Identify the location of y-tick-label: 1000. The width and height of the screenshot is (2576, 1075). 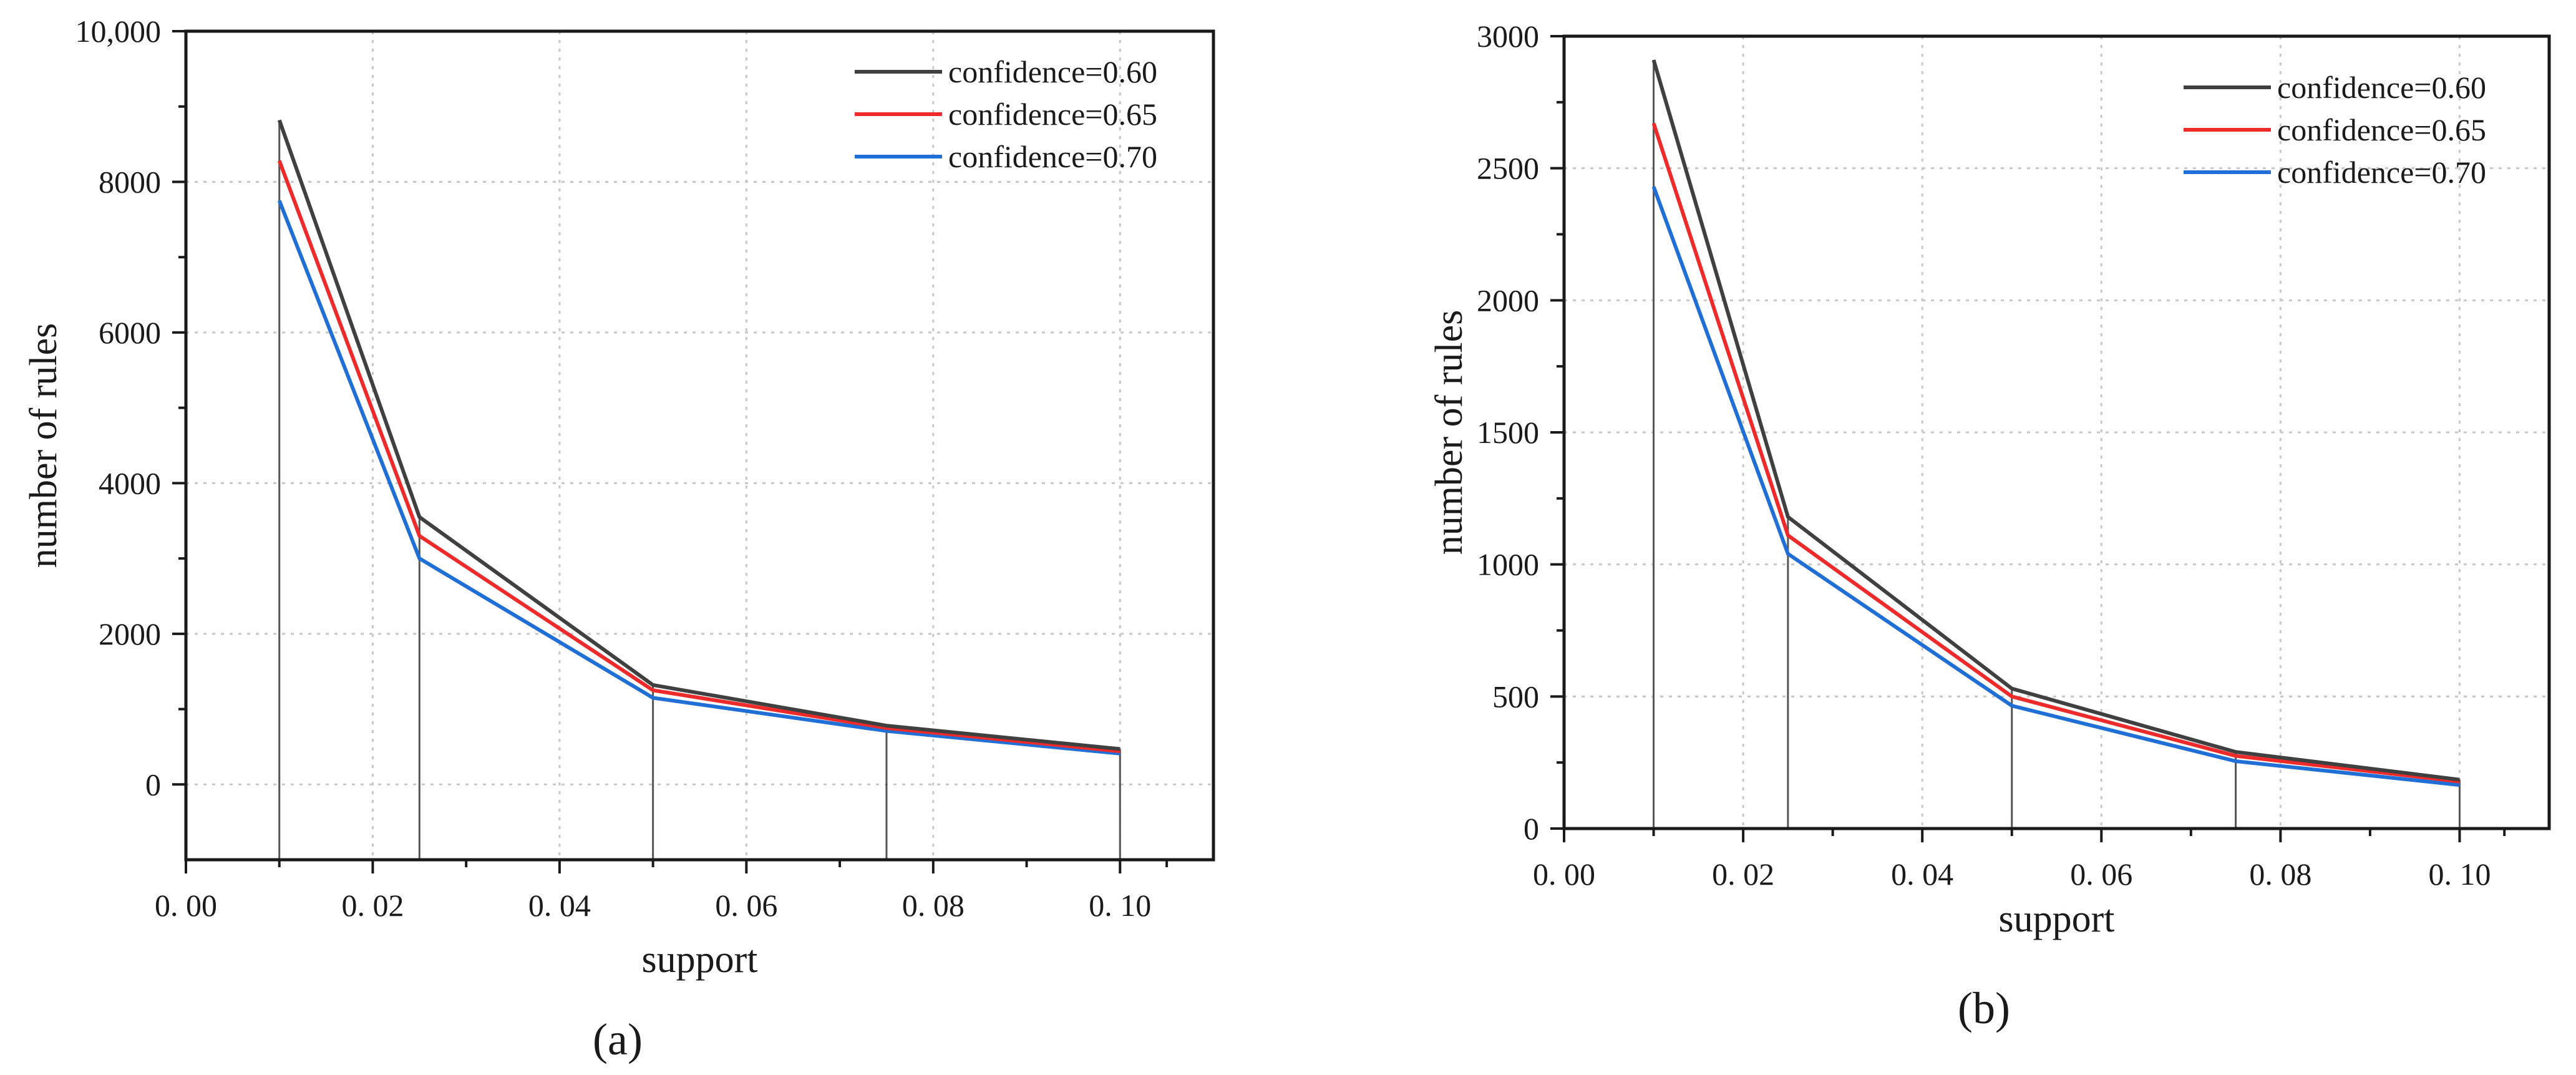
(1508, 564).